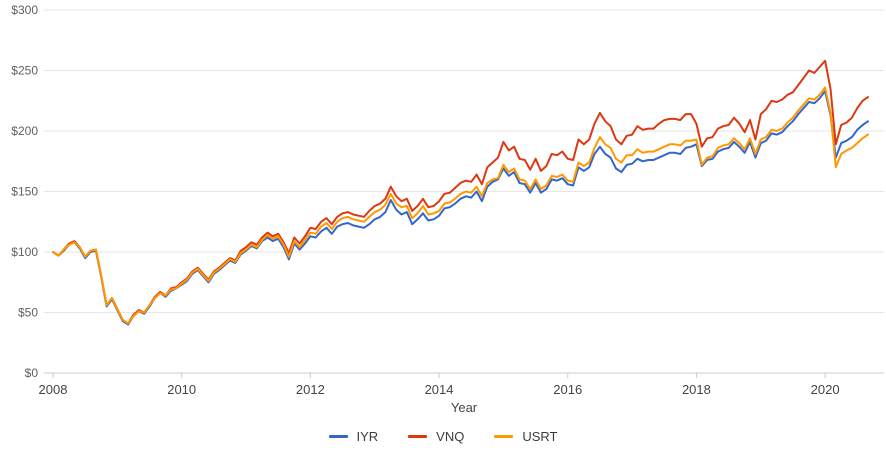  I want to click on legend-swatch-IYR, so click(338, 436).